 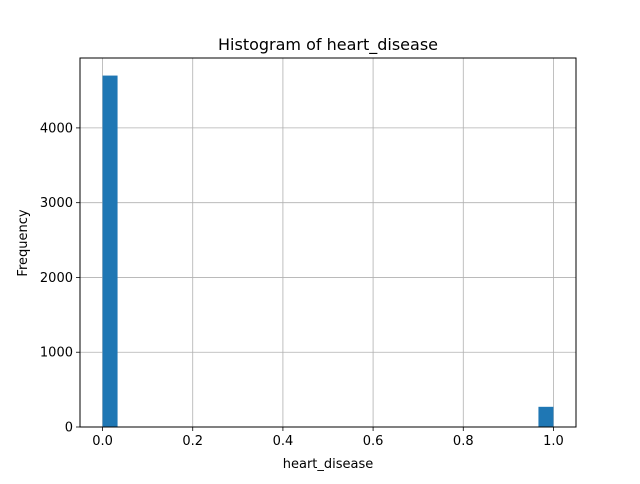 I want to click on y-tick-label: 2000, so click(x=56, y=278).